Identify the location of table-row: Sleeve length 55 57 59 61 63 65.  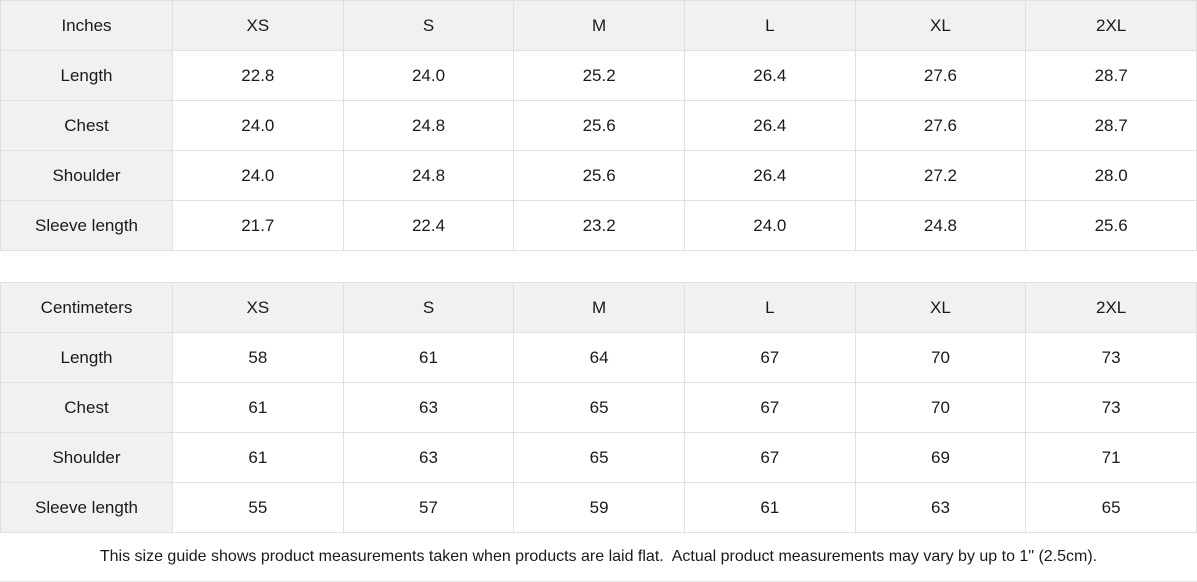
(598, 507).